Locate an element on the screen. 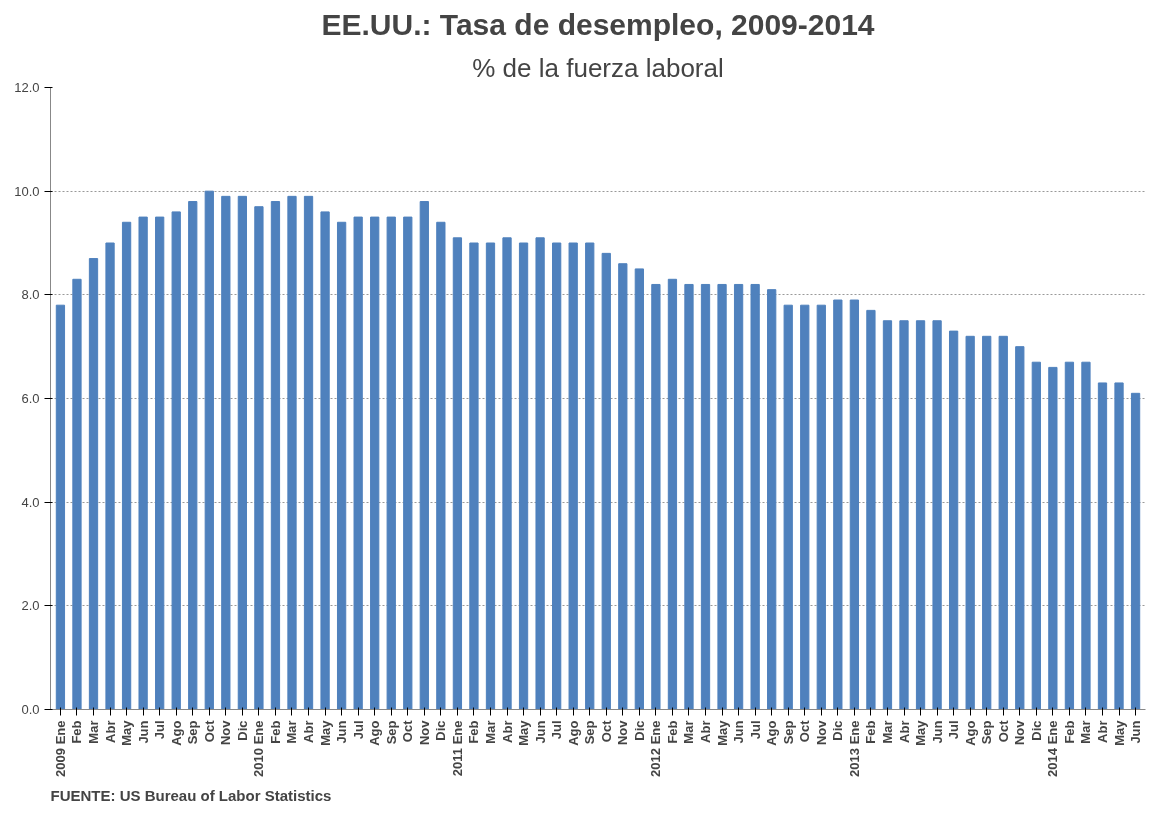 This screenshot has width=1171, height=814. y-tick-label: 4.0 is located at coordinates (30, 502).